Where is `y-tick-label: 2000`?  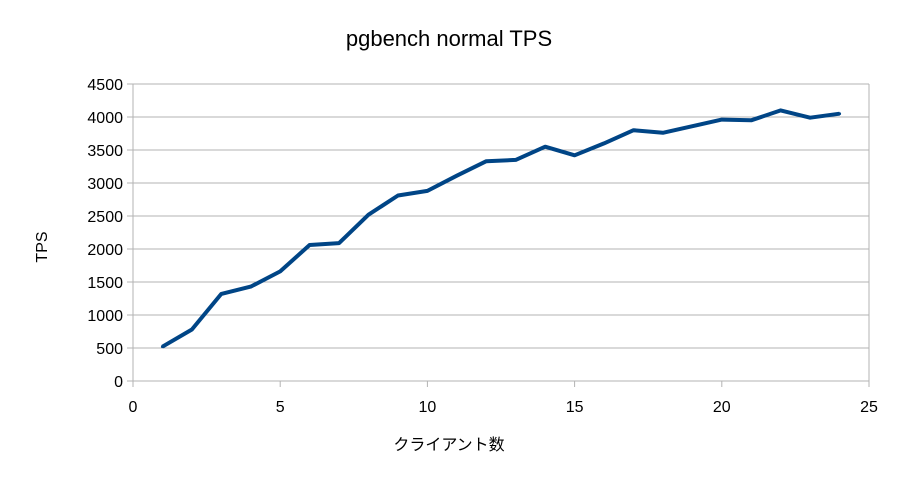
y-tick-label: 2000 is located at coordinates (105, 250).